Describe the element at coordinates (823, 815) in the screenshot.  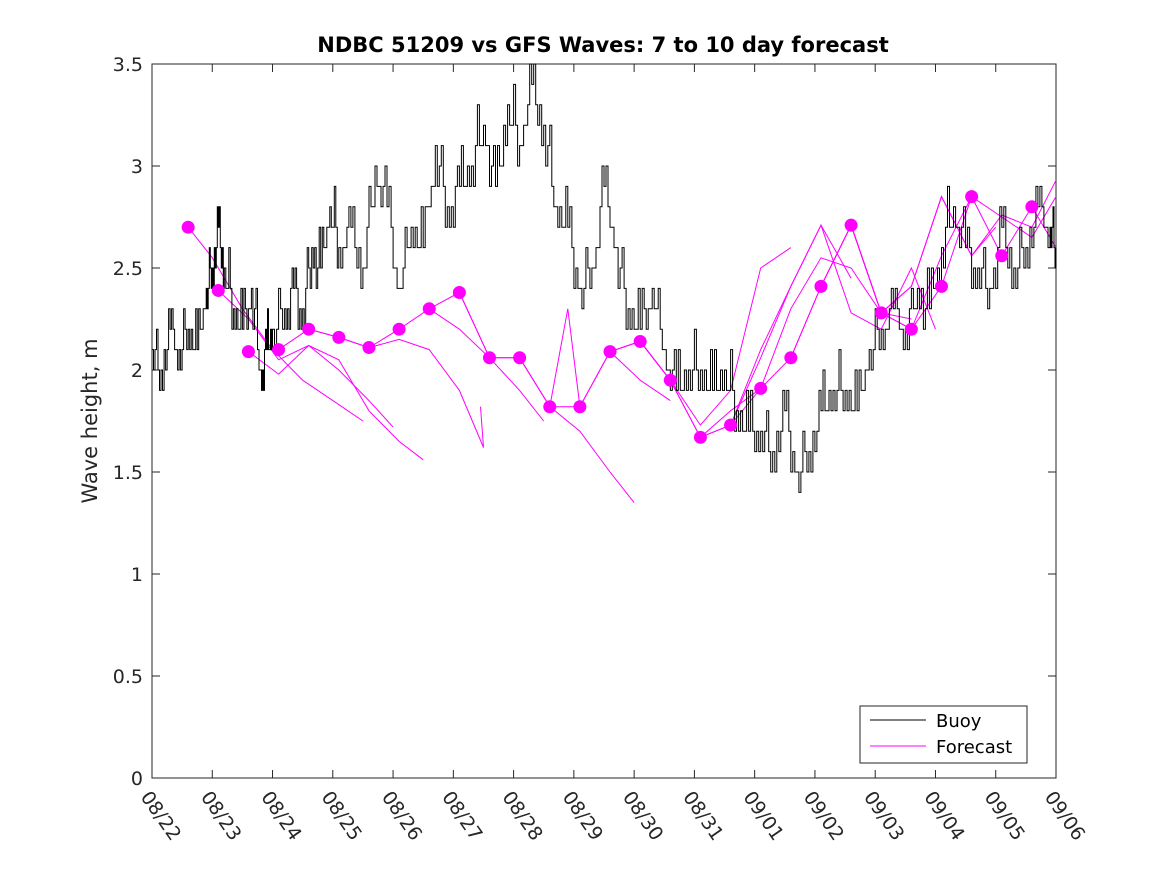
I see `x-tick-label: 09/02` at that location.